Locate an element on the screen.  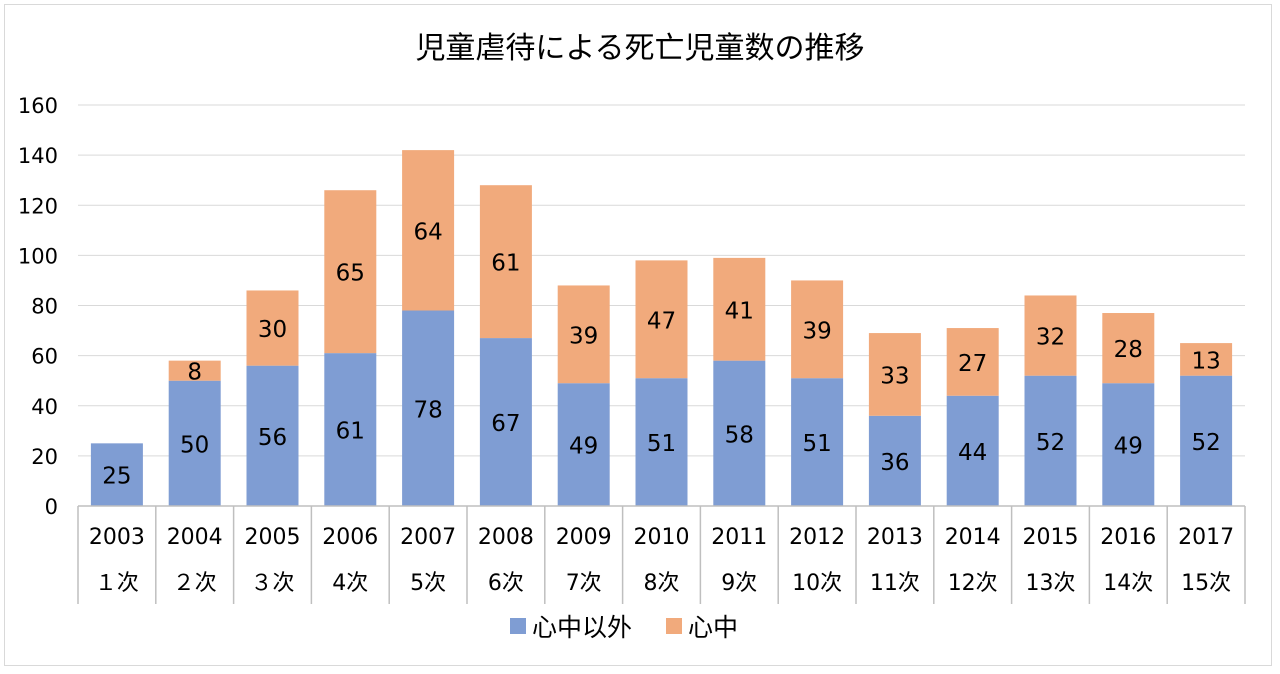
y-tick-label: 0 is located at coordinates (51, 507).